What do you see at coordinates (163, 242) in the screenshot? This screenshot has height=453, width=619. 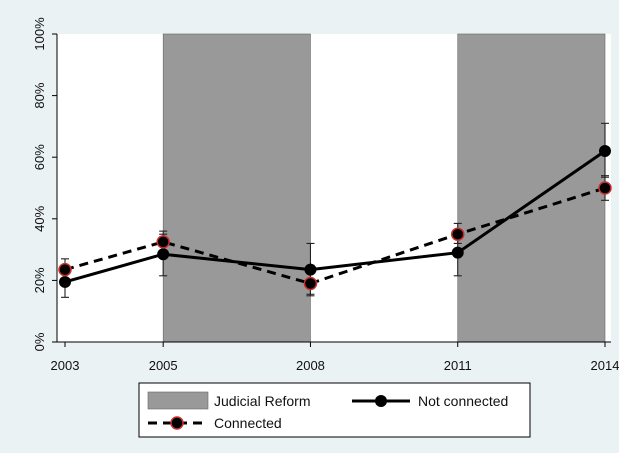 I see `marker-connected-2005` at bounding box center [163, 242].